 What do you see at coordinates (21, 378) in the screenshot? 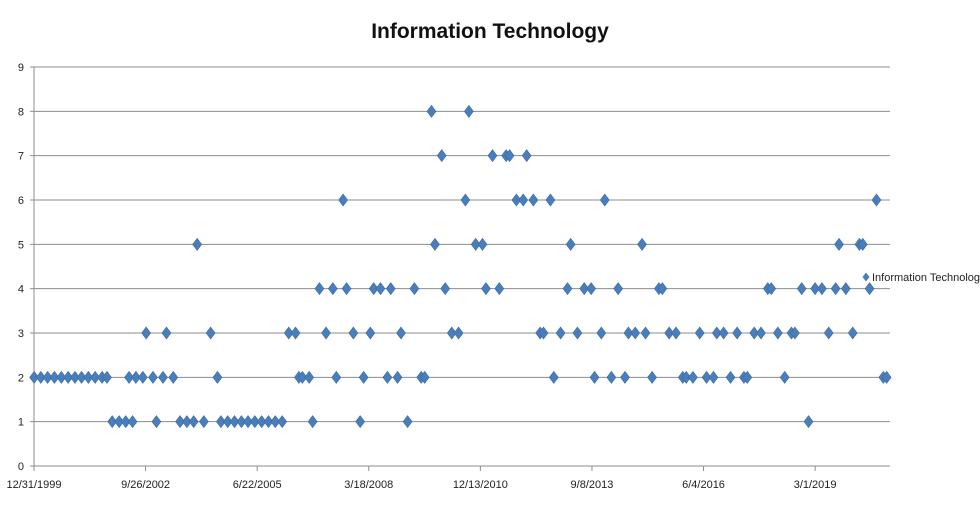
I see `y-tick-label: 2` at bounding box center [21, 378].